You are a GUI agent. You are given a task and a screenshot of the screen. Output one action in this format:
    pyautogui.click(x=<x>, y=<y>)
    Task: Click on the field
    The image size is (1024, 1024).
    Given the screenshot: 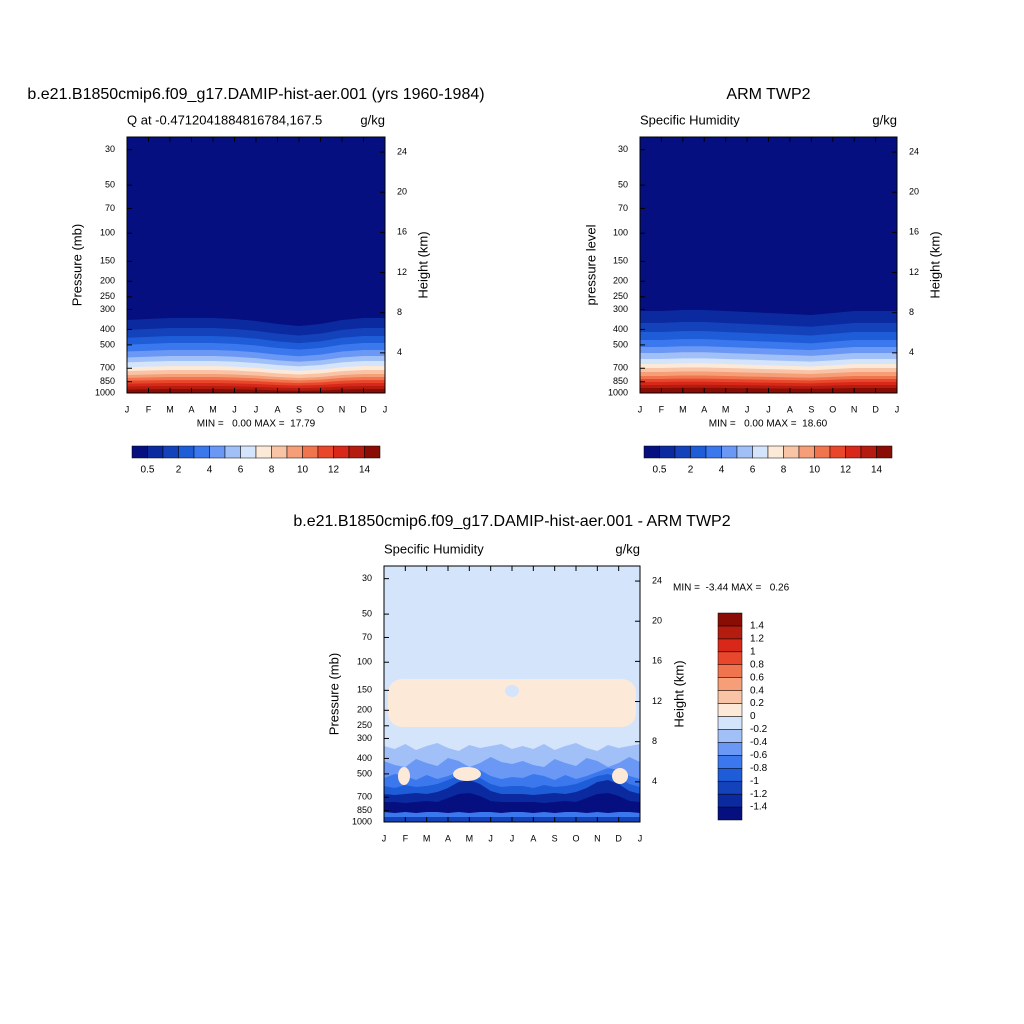 What is the action you would take?
    pyautogui.click(x=512, y=694)
    